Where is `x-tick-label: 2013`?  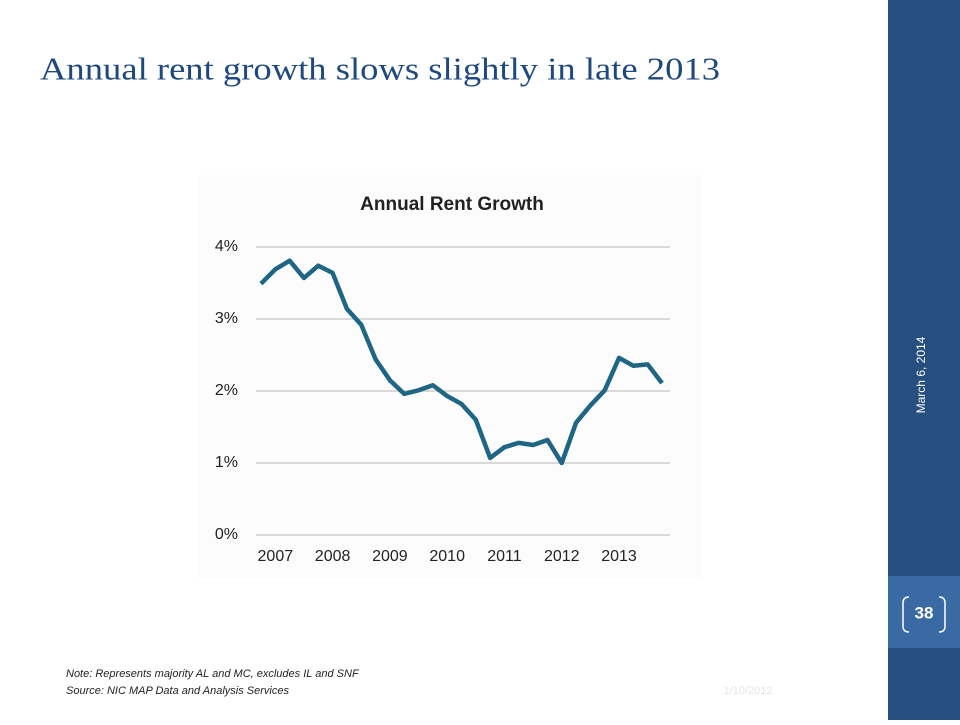 x-tick-label: 2013 is located at coordinates (619, 556).